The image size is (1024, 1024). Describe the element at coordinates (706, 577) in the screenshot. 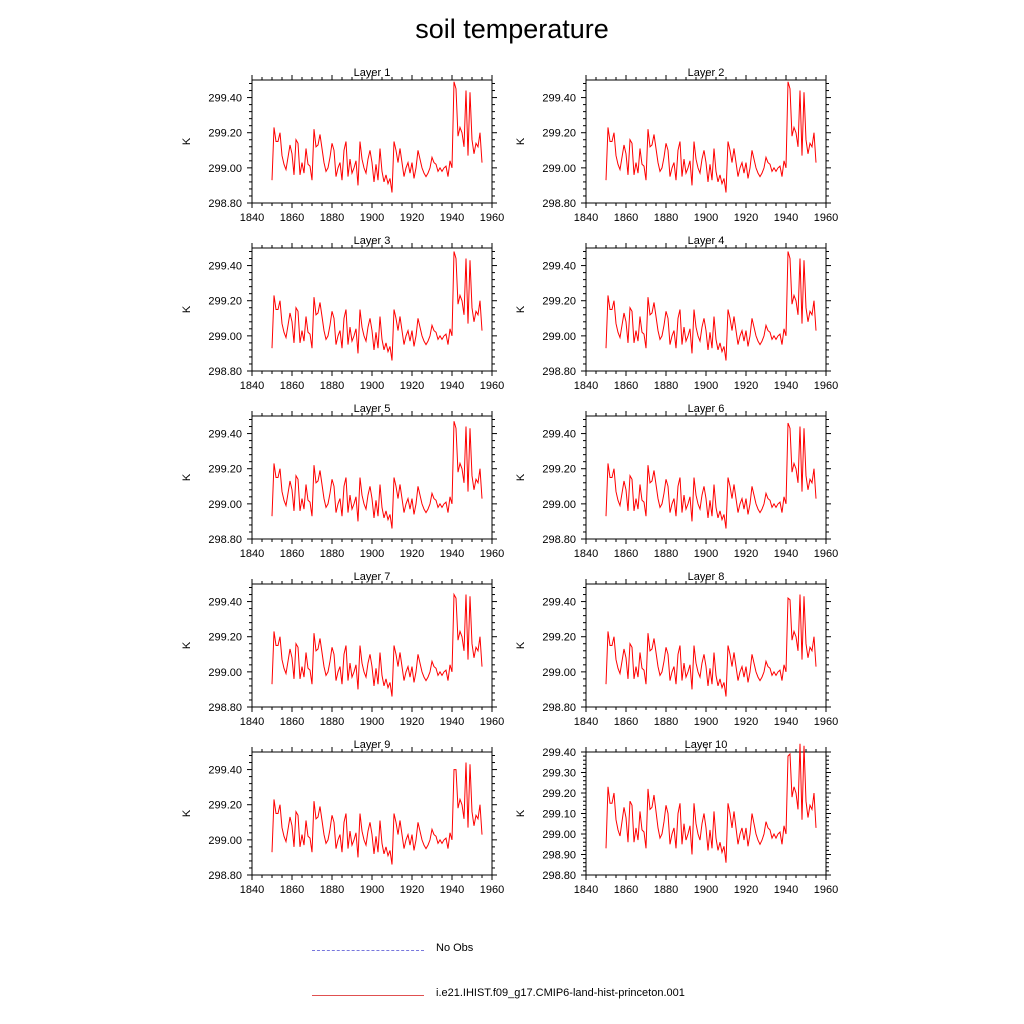

I see `panel-title: Layer 8` at that location.